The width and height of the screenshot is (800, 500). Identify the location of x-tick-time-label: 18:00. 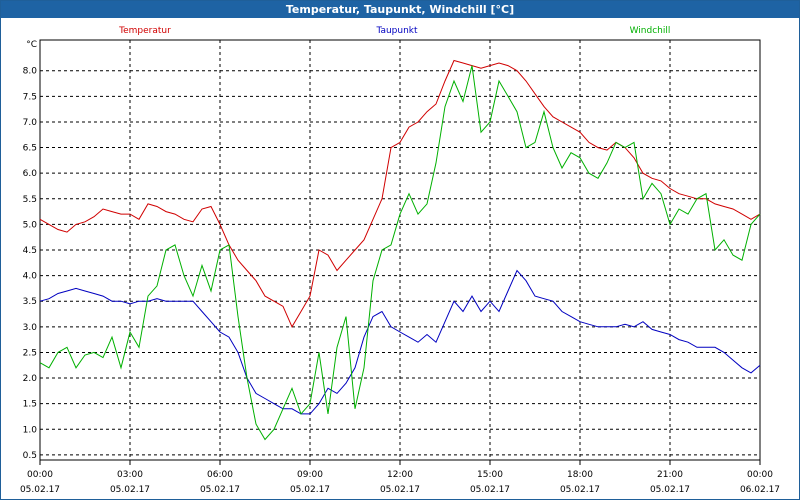
(580, 475).